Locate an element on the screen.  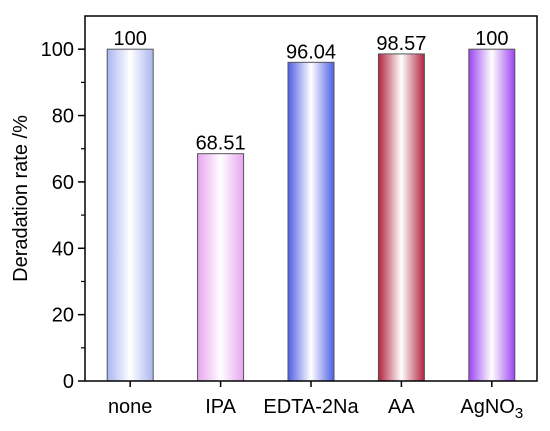
y-axis-title: Deradation rate /% is located at coordinates (21, 198).